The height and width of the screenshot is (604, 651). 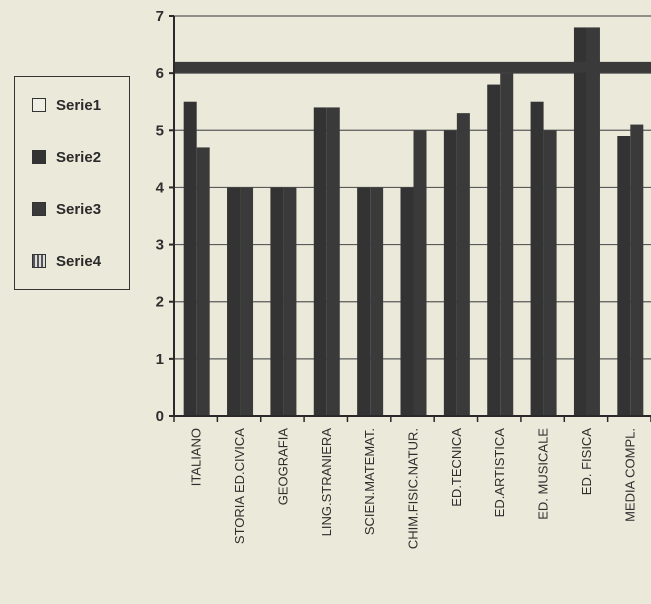 I want to click on y-tick-label: 6, so click(x=160, y=73).